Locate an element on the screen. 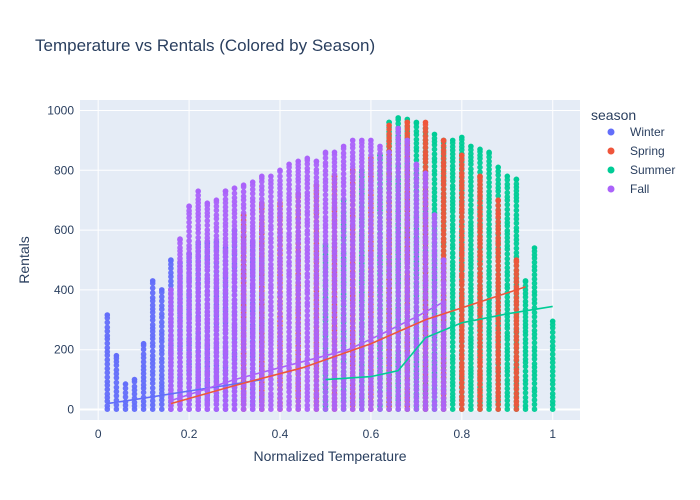  legend-label-winter: Winter is located at coordinates (647, 132).